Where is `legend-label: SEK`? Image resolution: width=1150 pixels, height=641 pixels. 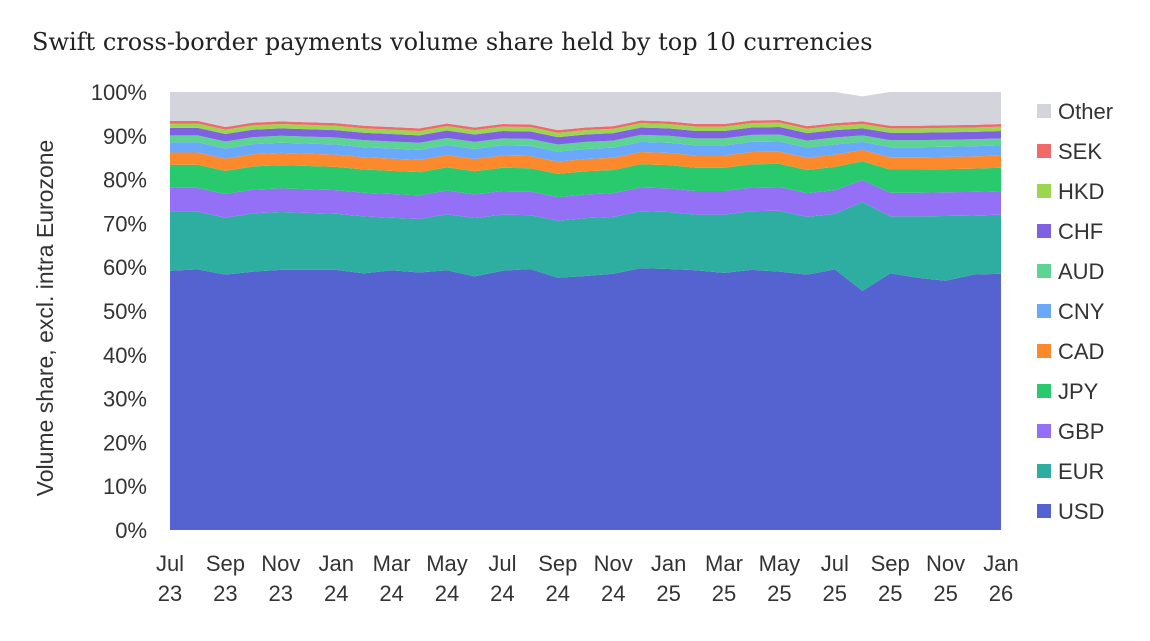 legend-label: SEK is located at coordinates (1080, 151).